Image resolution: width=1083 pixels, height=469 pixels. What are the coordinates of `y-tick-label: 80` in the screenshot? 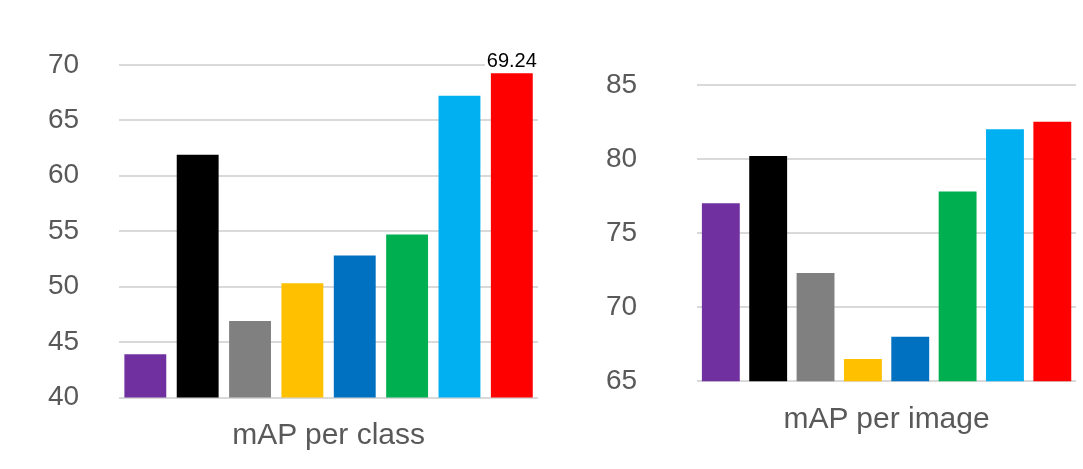 It's located at (621, 157).